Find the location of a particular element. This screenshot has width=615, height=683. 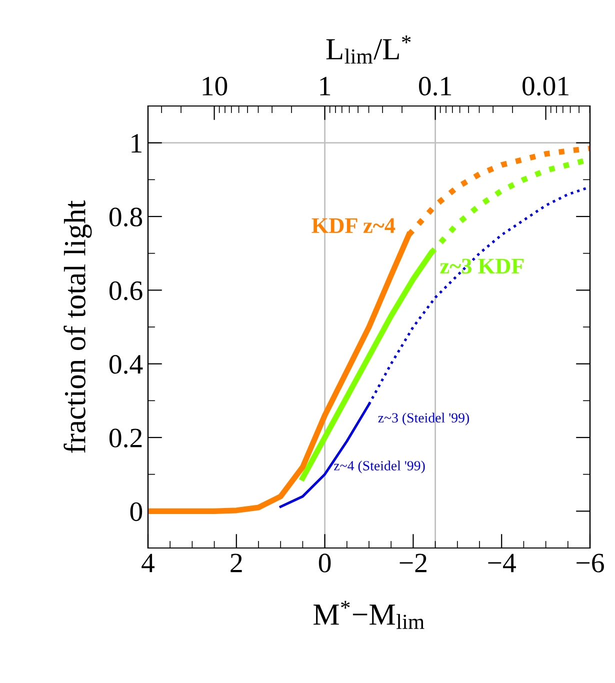

x2-tick-label: 0.1 is located at coordinates (434, 86).